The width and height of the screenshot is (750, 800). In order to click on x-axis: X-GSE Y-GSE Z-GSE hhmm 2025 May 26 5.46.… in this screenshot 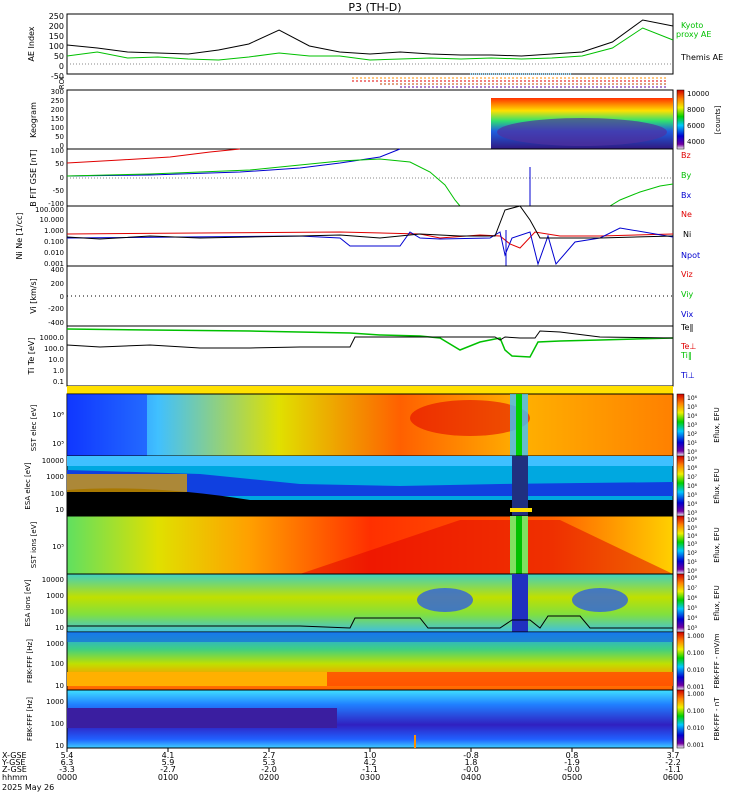, I will do `click(342, 770)`.